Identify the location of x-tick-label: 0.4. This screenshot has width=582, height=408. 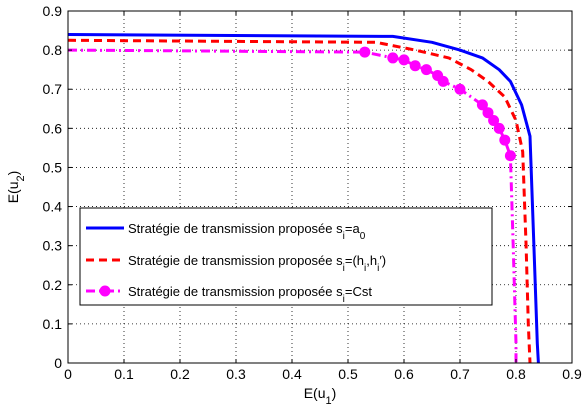
(292, 374).